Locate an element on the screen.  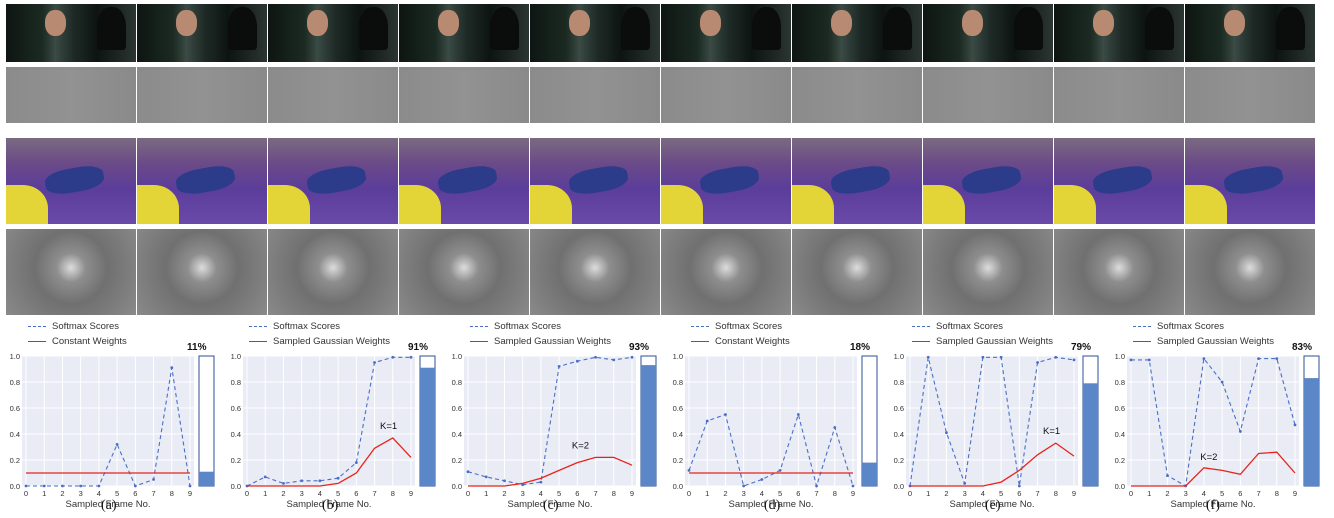
y-tick-label: 0.8 is located at coordinates (678, 382).